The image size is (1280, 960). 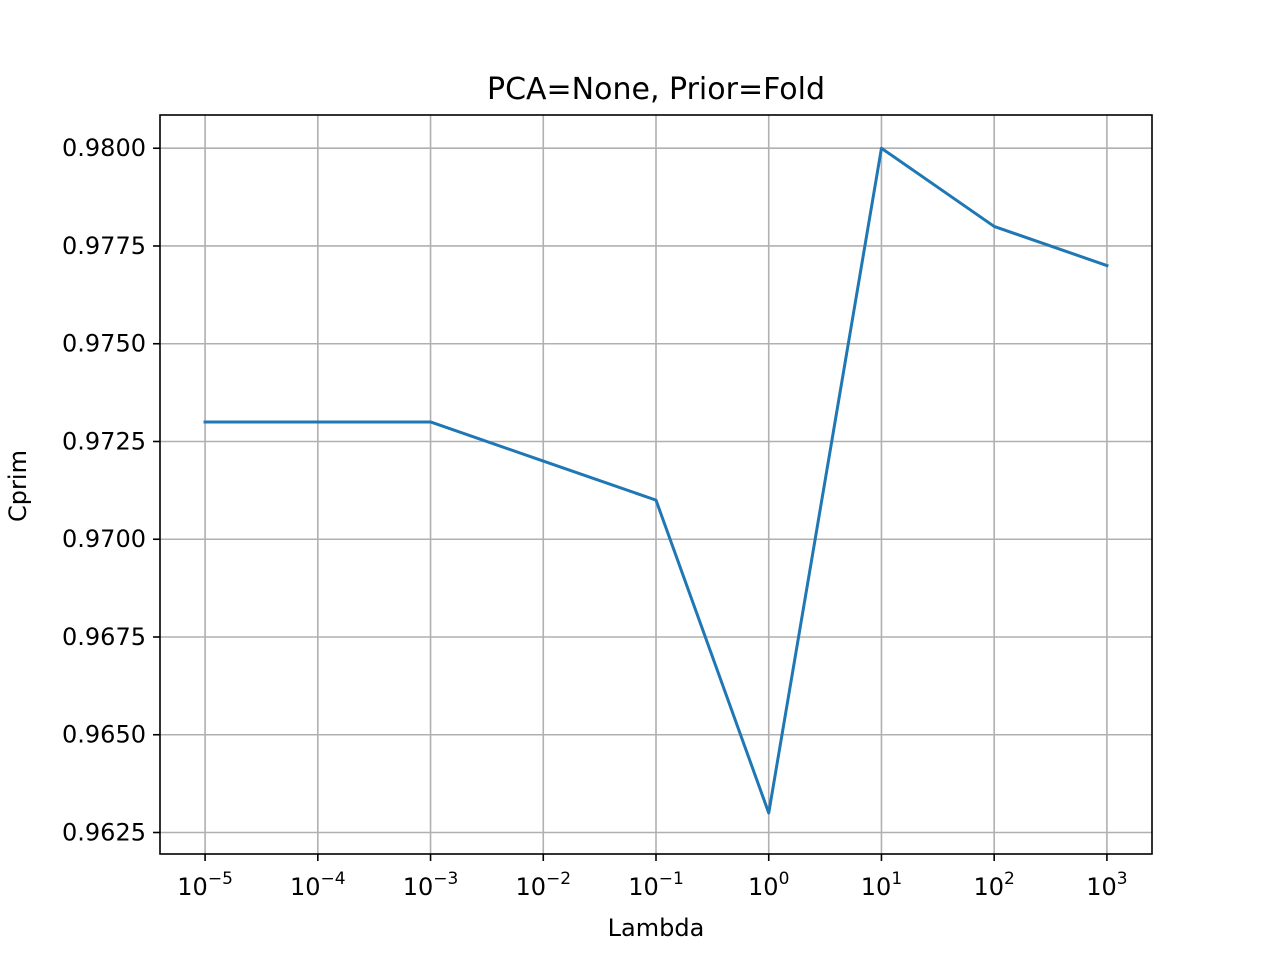 What do you see at coordinates (104, 832) in the screenshot?
I see `y-tick-label: 0.9625` at bounding box center [104, 832].